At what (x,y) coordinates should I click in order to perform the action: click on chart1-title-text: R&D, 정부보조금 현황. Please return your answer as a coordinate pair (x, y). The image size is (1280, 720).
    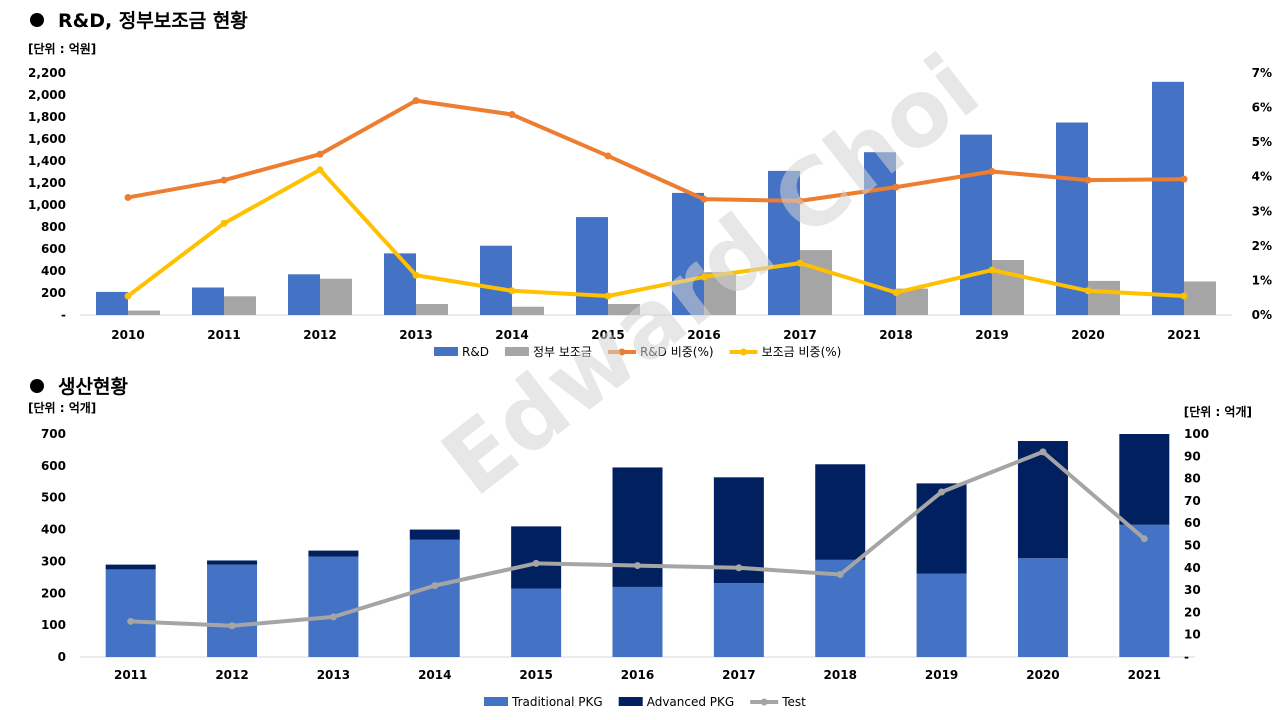
    Looking at the image, I should click on (153, 21).